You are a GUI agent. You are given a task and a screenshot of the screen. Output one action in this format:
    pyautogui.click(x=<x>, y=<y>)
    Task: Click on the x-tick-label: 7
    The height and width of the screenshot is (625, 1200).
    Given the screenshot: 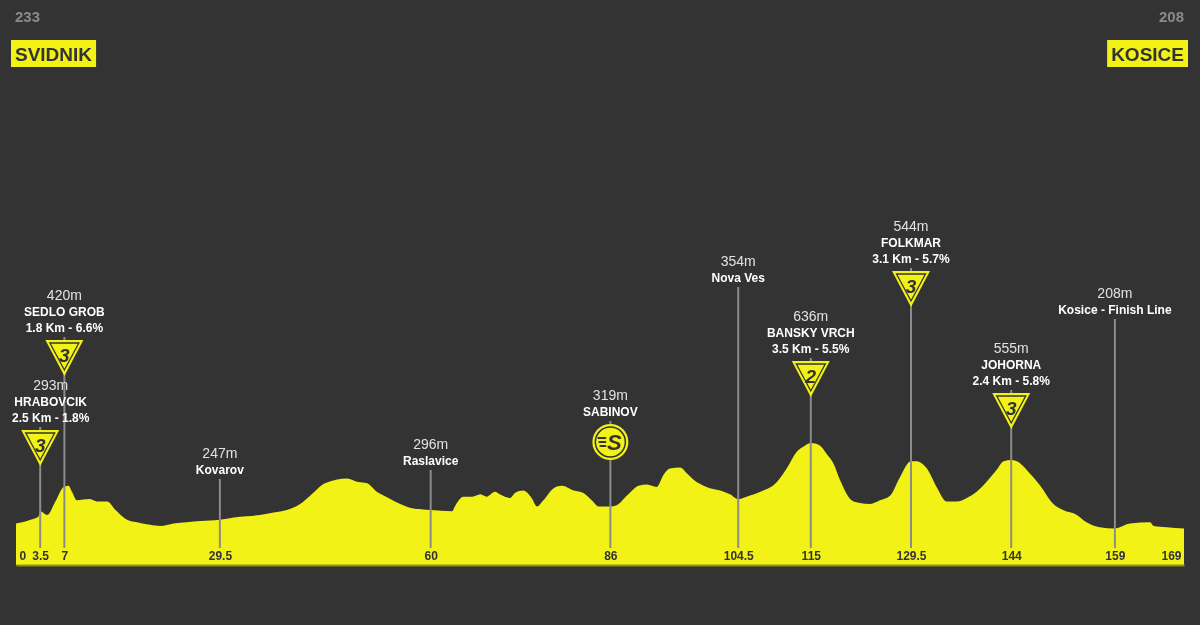 What is the action you would take?
    pyautogui.click(x=65, y=556)
    